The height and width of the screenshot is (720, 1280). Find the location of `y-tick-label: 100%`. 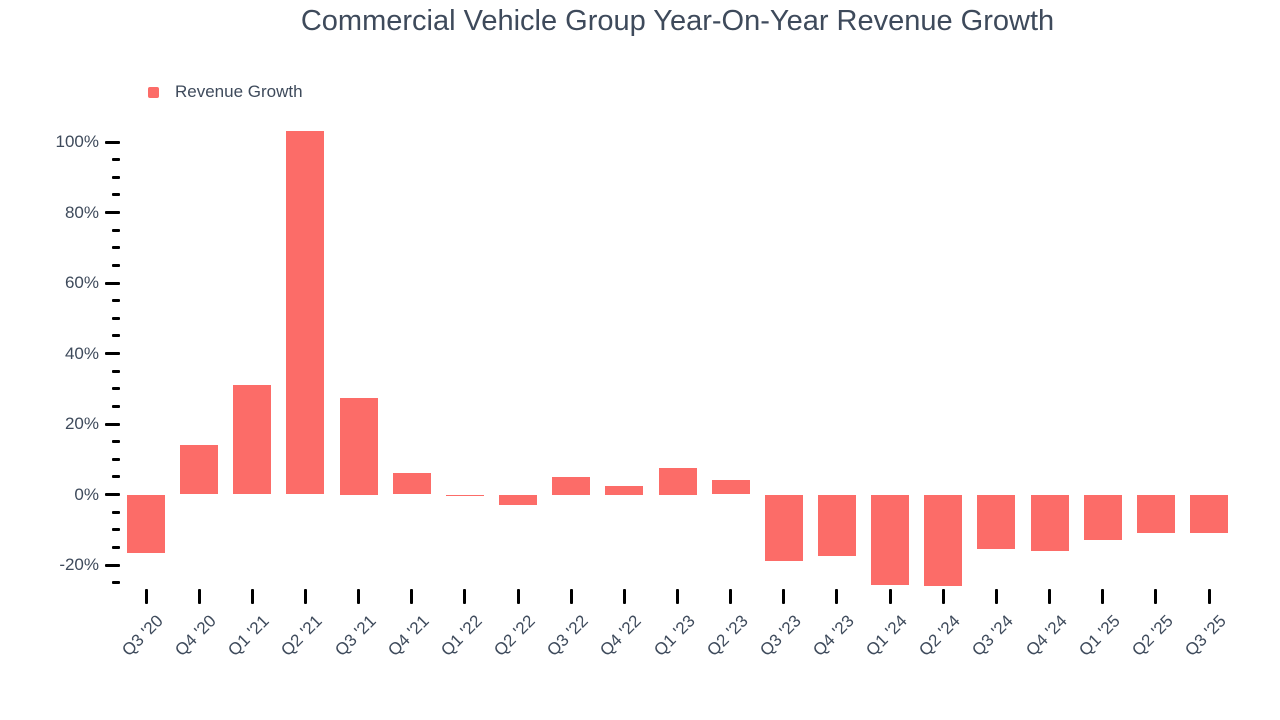

y-tick-label: 100% is located at coordinates (77, 141).